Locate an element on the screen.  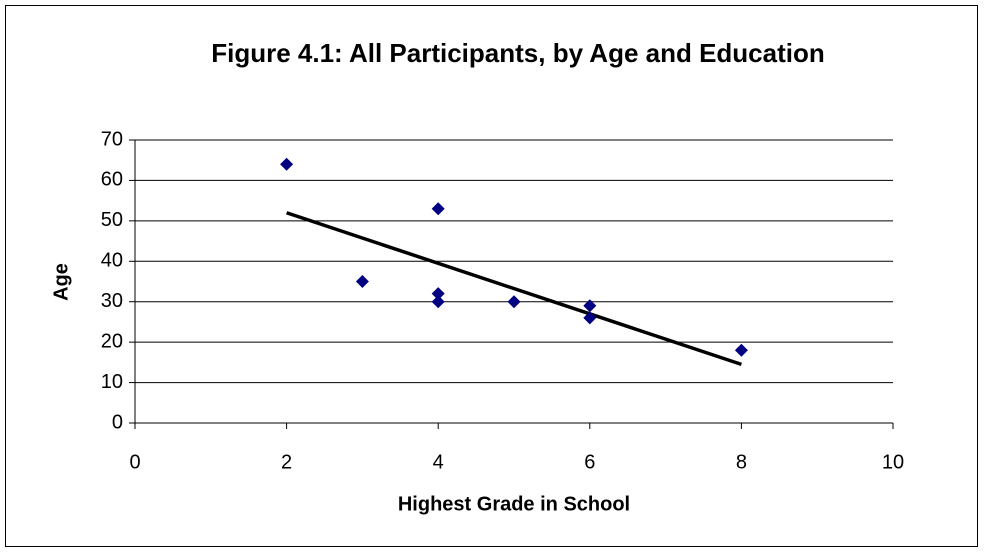
x-tick-label: 8 is located at coordinates (741, 462).